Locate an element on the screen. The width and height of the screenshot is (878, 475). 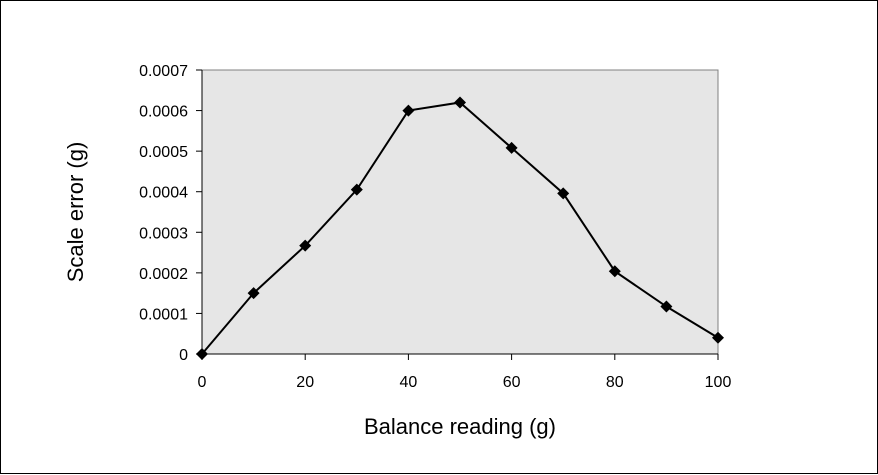
x-tick-label: 80 is located at coordinates (615, 382).